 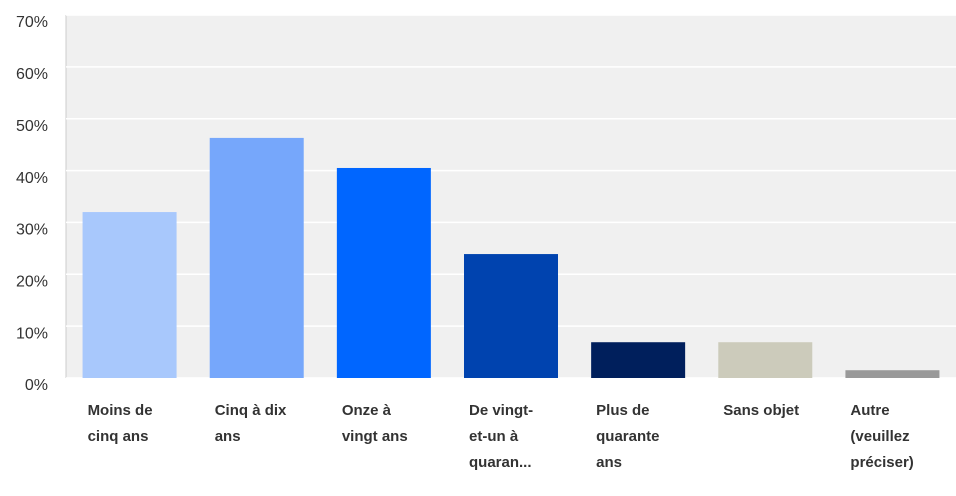 What do you see at coordinates (882, 436) in the screenshot?
I see `x-tick-label: Autre (veuillez préciser)` at bounding box center [882, 436].